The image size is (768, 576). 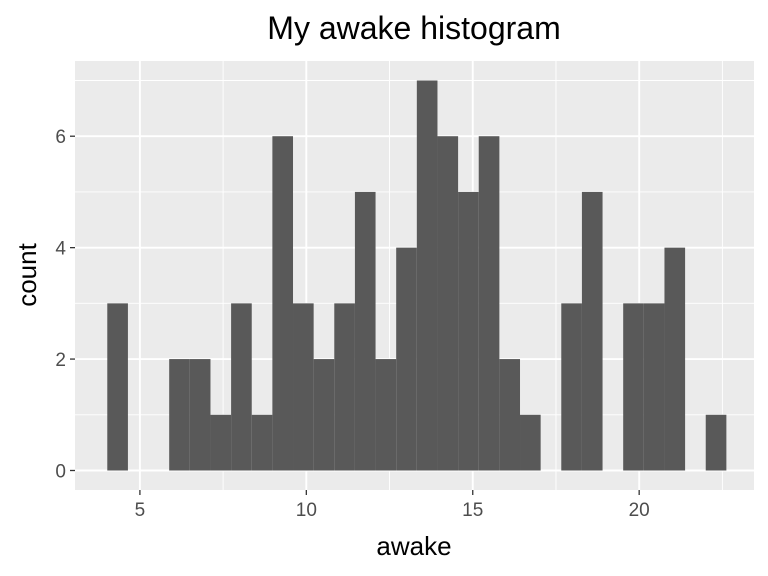 What do you see at coordinates (60, 472) in the screenshot?
I see `y-tick-label: 0` at bounding box center [60, 472].